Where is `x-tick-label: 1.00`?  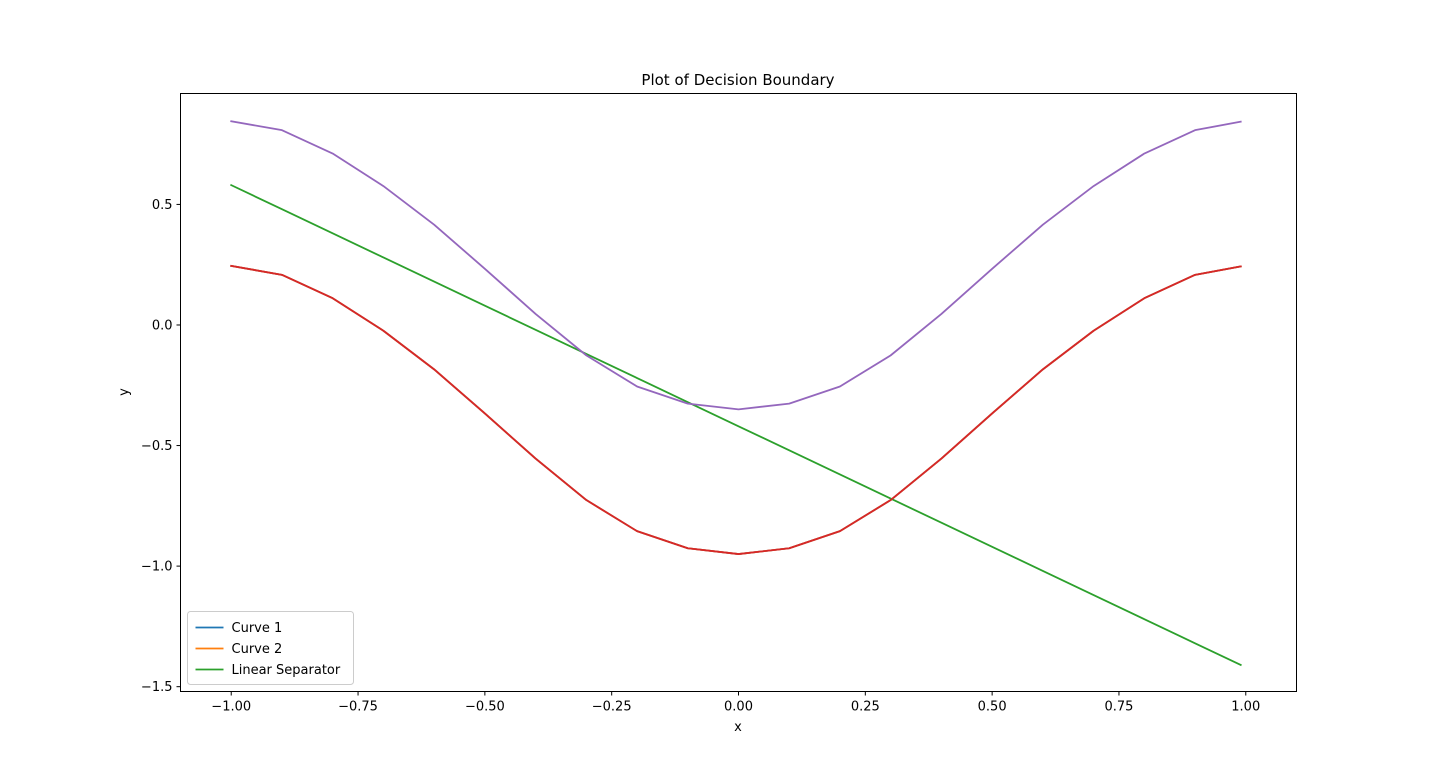
x-tick-label: 1.00 is located at coordinates (1245, 707).